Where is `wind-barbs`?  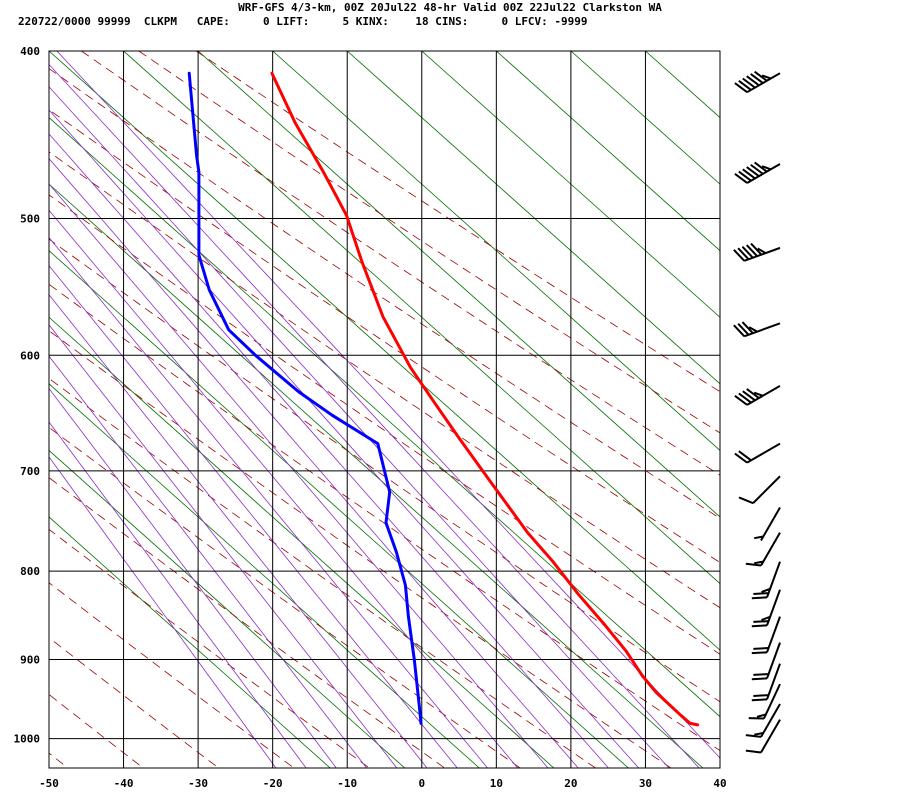
wind-barbs is located at coordinates (757, 412).